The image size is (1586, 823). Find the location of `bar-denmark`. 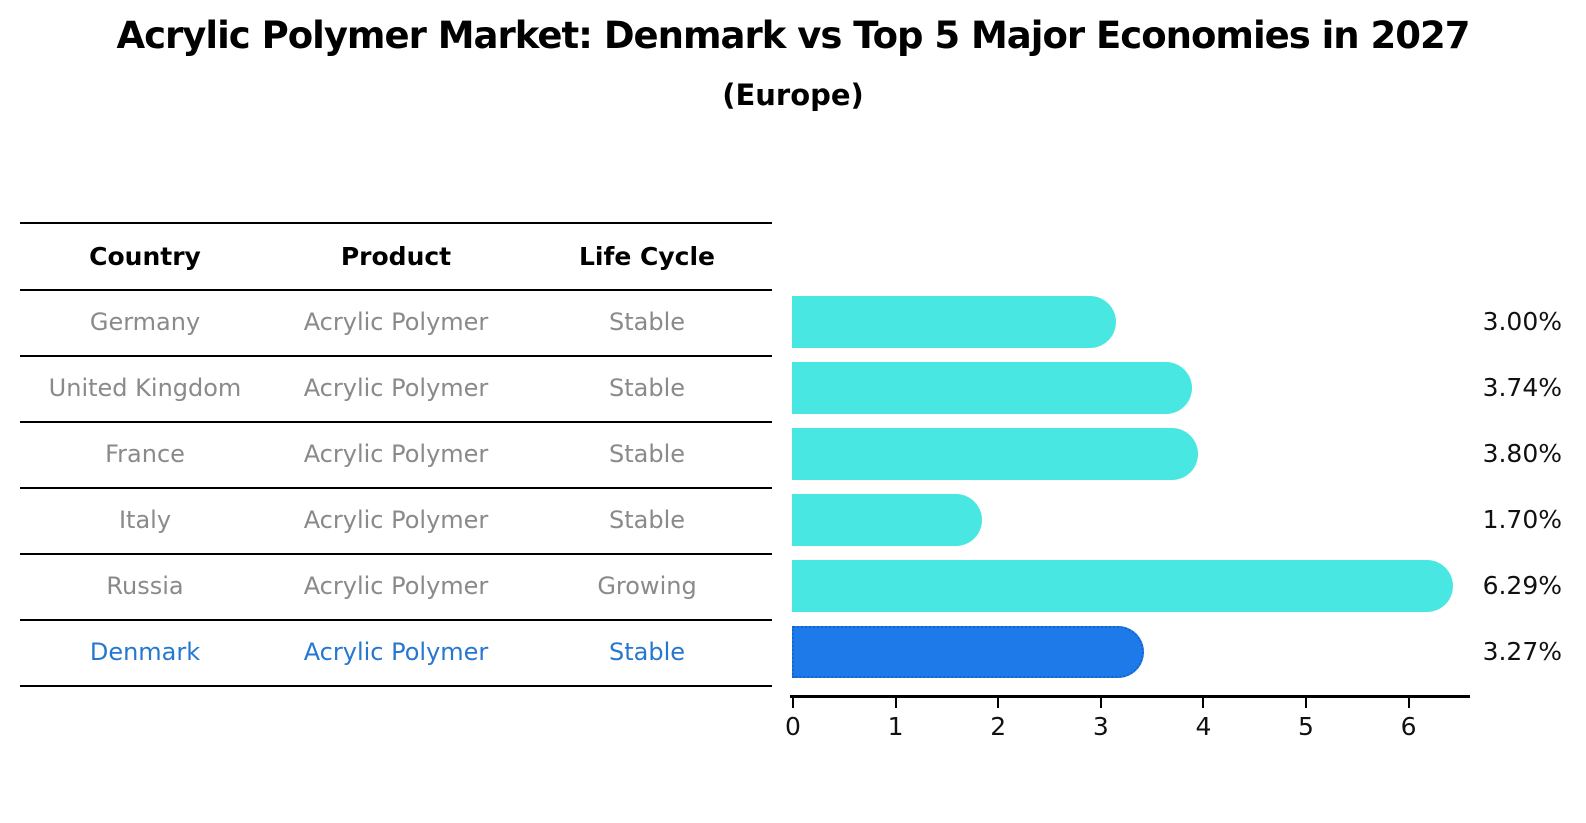

bar-denmark is located at coordinates (968, 652).